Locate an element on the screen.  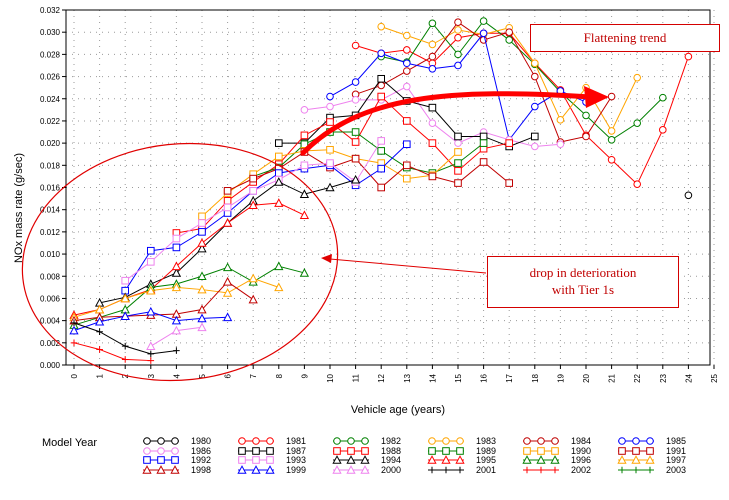
annotation-flattening-trend: Flattening trend is located at coordinates (625, 38).